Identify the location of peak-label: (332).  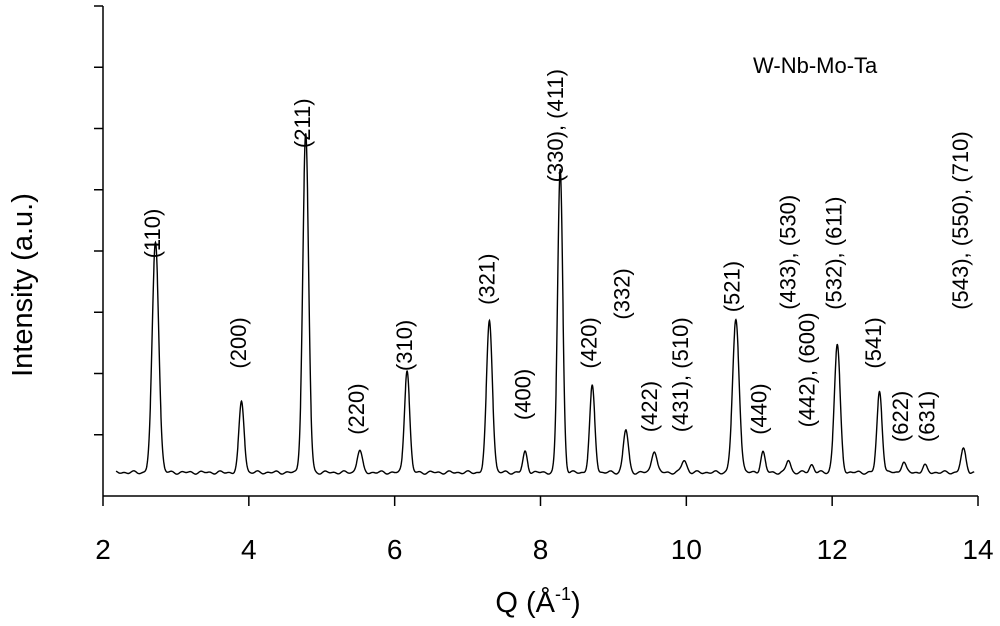
(622, 293).